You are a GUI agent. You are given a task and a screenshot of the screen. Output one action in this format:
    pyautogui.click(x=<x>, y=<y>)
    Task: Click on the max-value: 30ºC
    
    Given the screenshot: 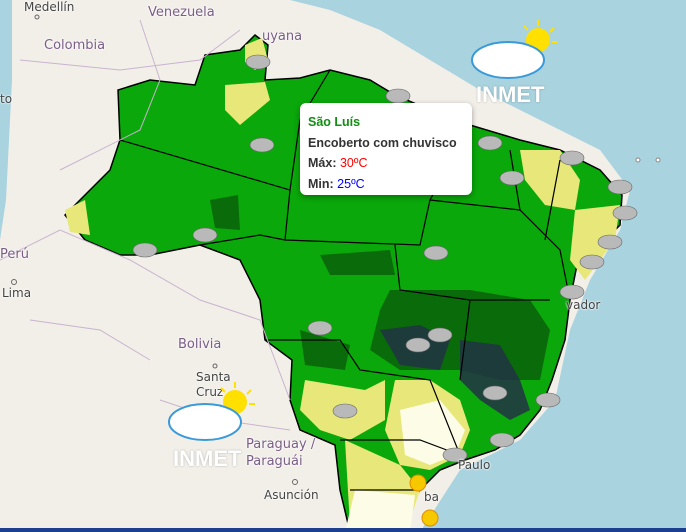 What is the action you would take?
    pyautogui.click(x=353, y=163)
    